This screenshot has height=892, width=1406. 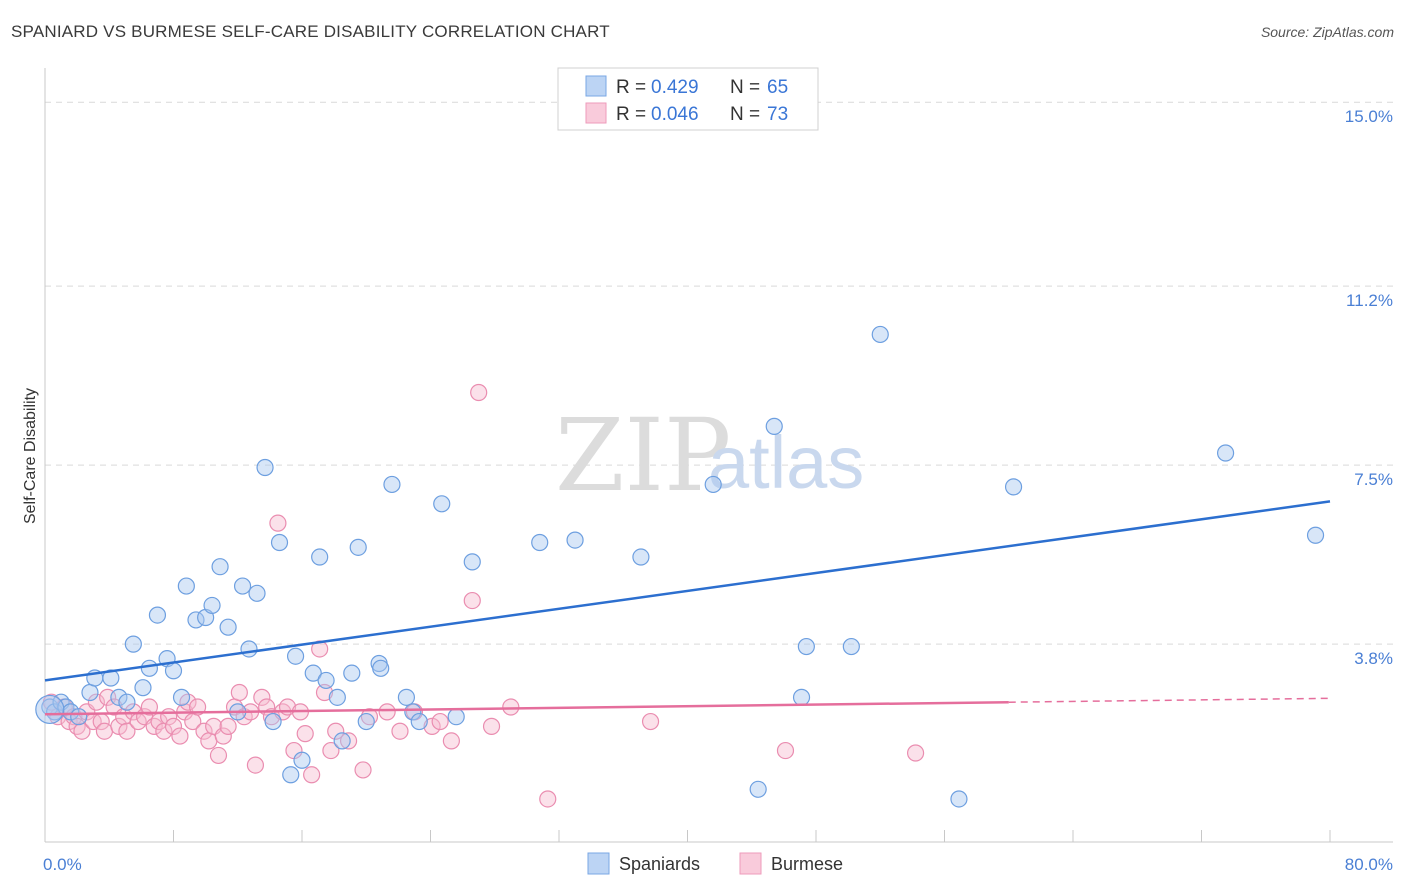 What do you see at coordinates (786, 462) in the screenshot?
I see `watermark-atlas: atlas` at bounding box center [786, 462].